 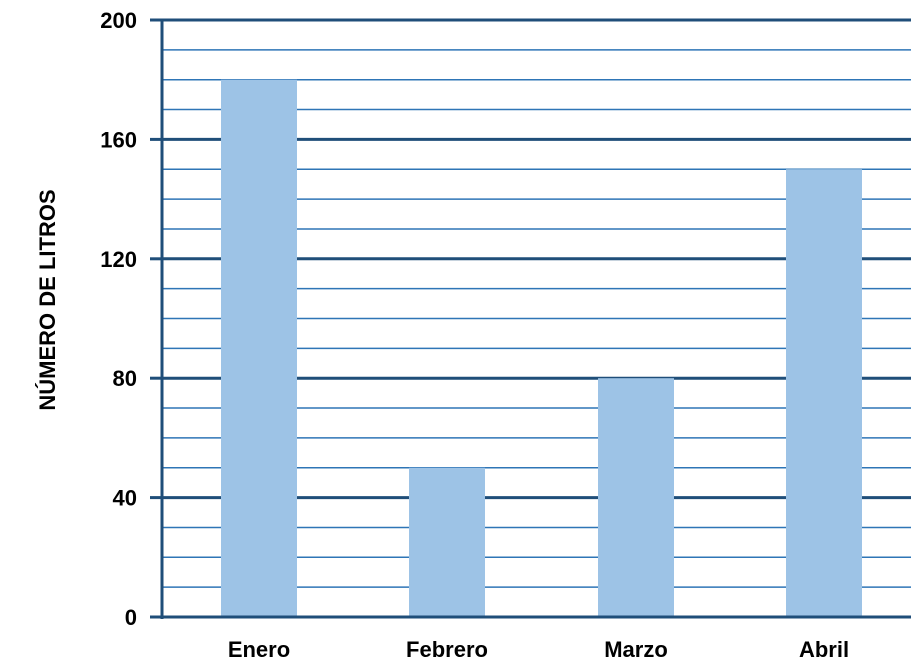 I want to click on x-category-label: Abril, so click(x=824, y=649).